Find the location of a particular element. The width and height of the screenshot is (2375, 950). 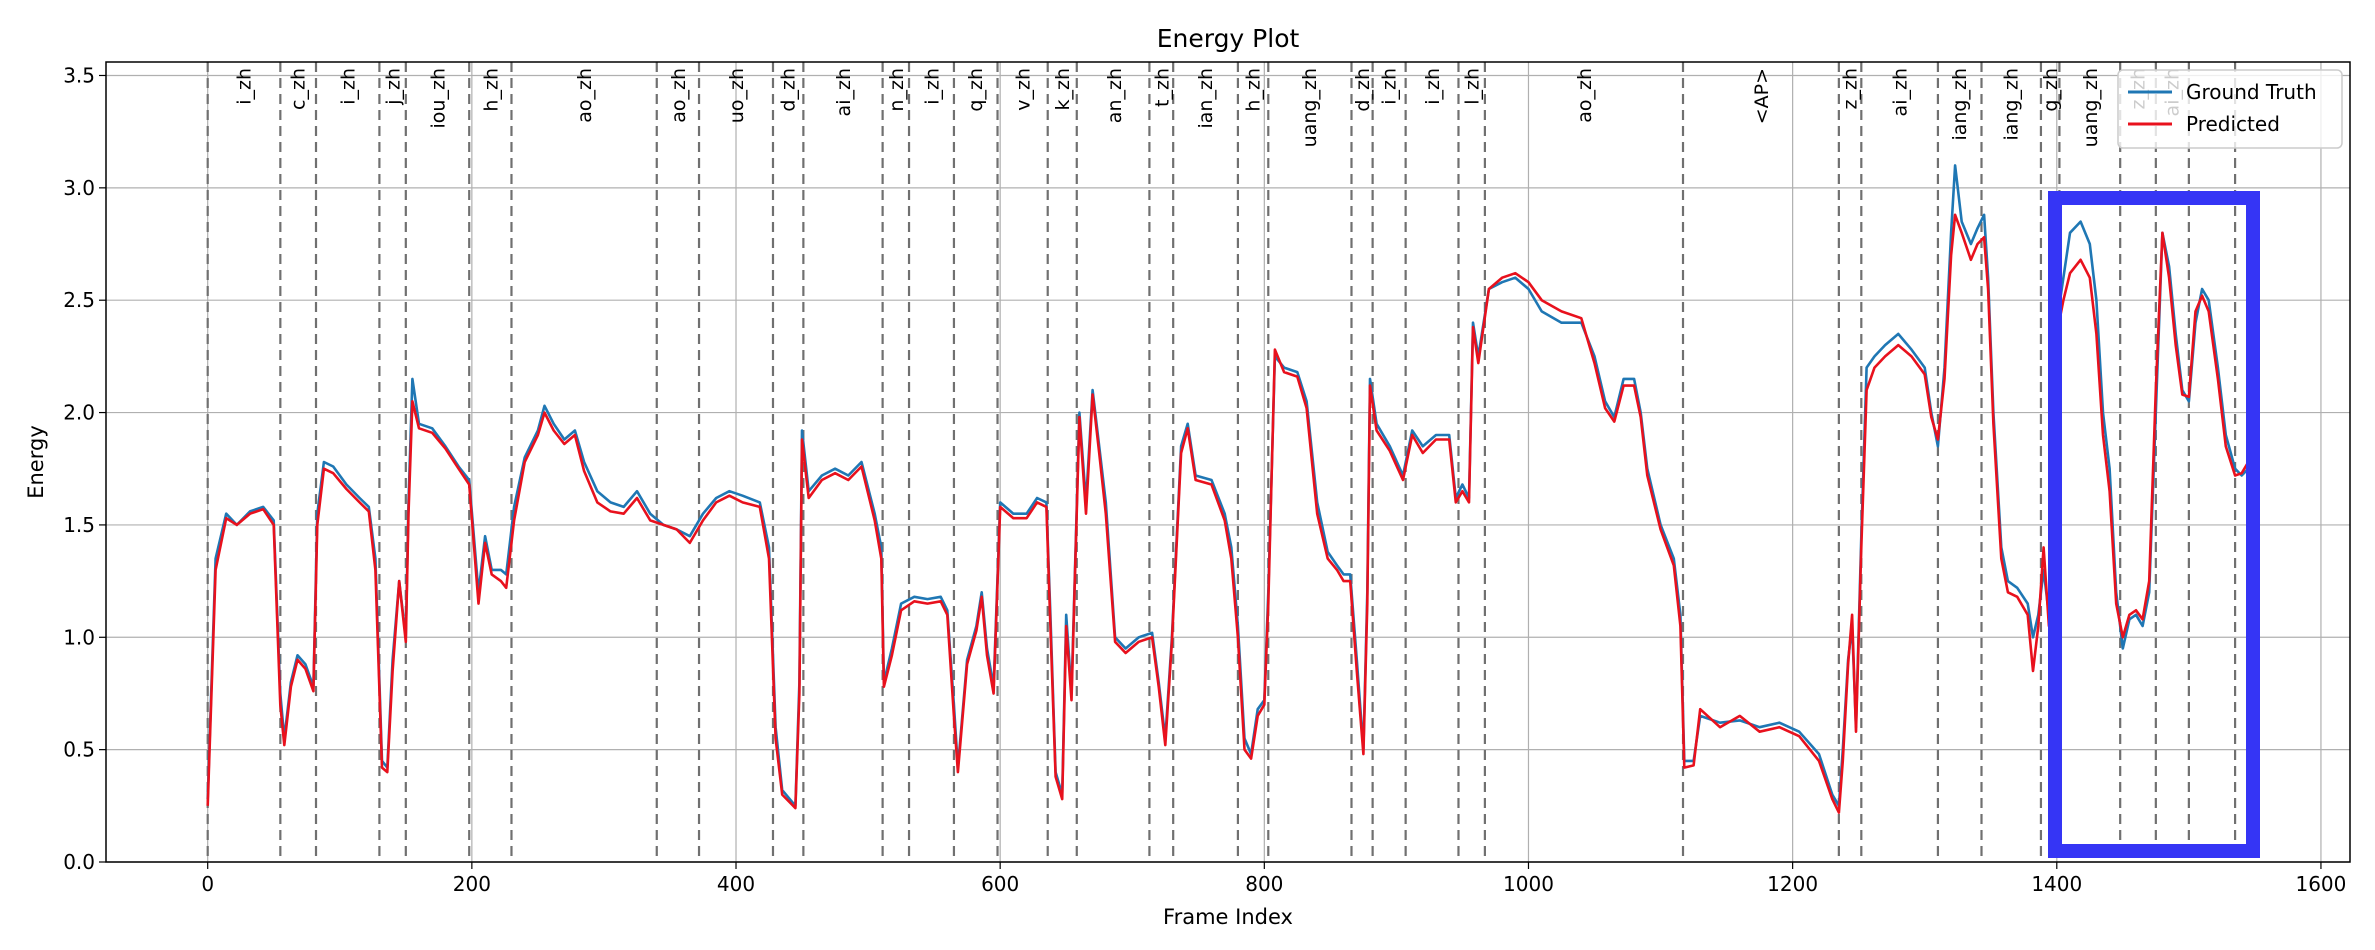

x-tick-label: 800 is located at coordinates (1264, 884).